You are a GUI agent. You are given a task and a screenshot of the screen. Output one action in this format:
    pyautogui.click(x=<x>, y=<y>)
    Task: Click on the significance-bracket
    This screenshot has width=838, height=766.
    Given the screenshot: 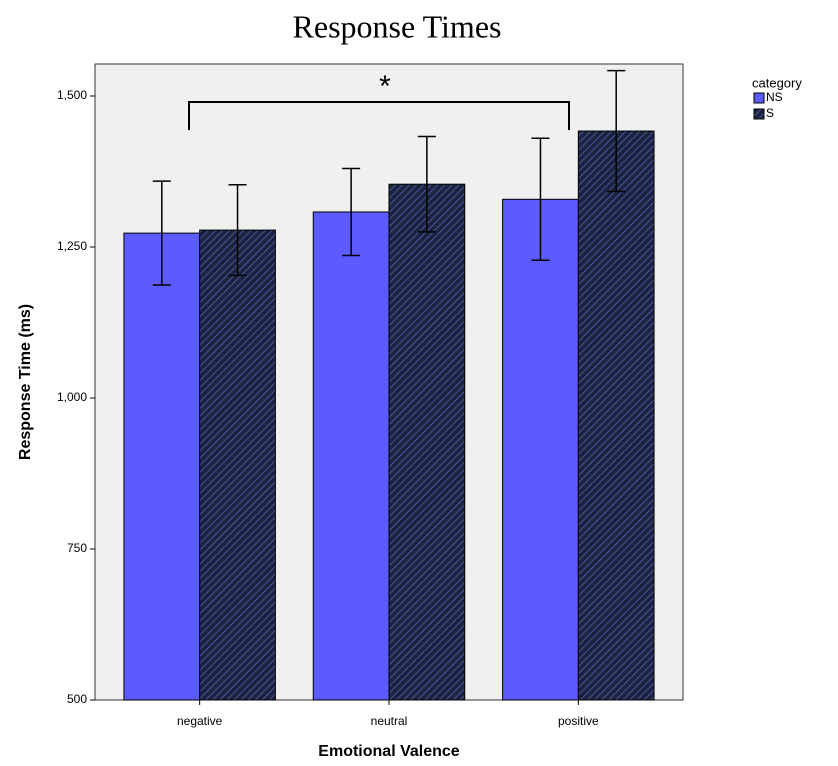 What is the action you would take?
    pyautogui.click(x=379, y=115)
    